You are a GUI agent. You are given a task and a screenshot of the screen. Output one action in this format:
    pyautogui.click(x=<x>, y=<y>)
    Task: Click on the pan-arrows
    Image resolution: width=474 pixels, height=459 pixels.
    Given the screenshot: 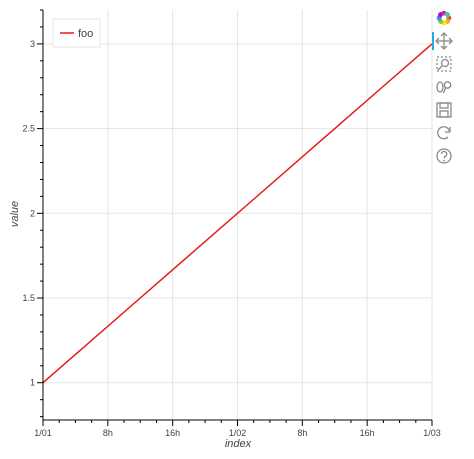 What is the action you would take?
    pyautogui.click(x=444, y=41)
    